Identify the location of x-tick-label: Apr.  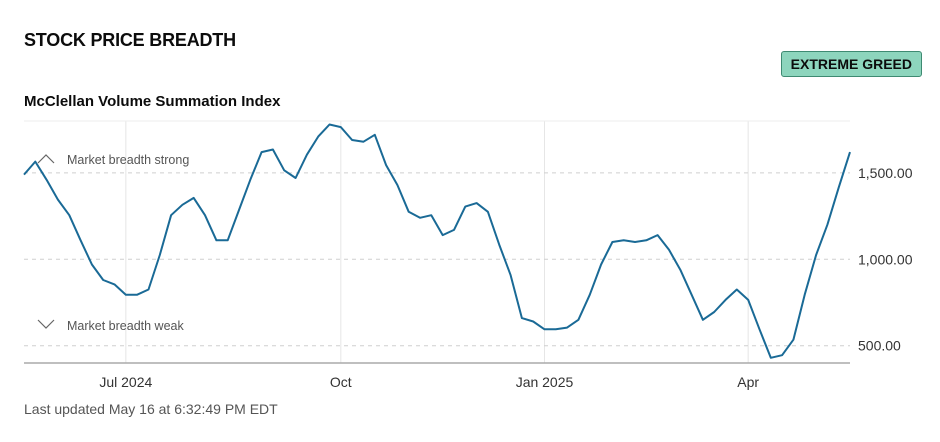
(748, 382).